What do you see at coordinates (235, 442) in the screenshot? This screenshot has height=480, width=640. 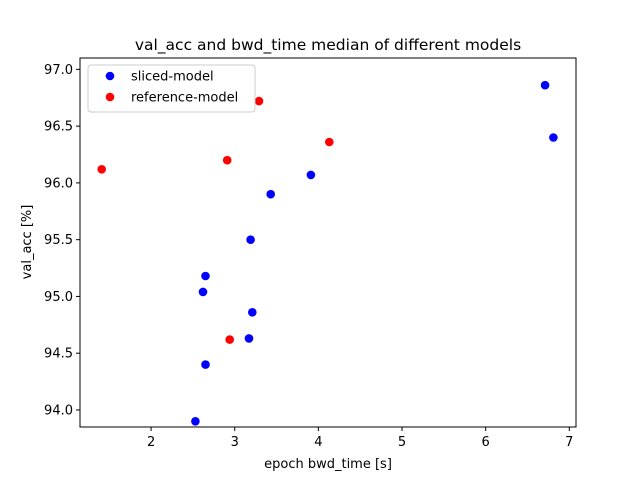 I see `x-tick-label-3: 3` at bounding box center [235, 442].